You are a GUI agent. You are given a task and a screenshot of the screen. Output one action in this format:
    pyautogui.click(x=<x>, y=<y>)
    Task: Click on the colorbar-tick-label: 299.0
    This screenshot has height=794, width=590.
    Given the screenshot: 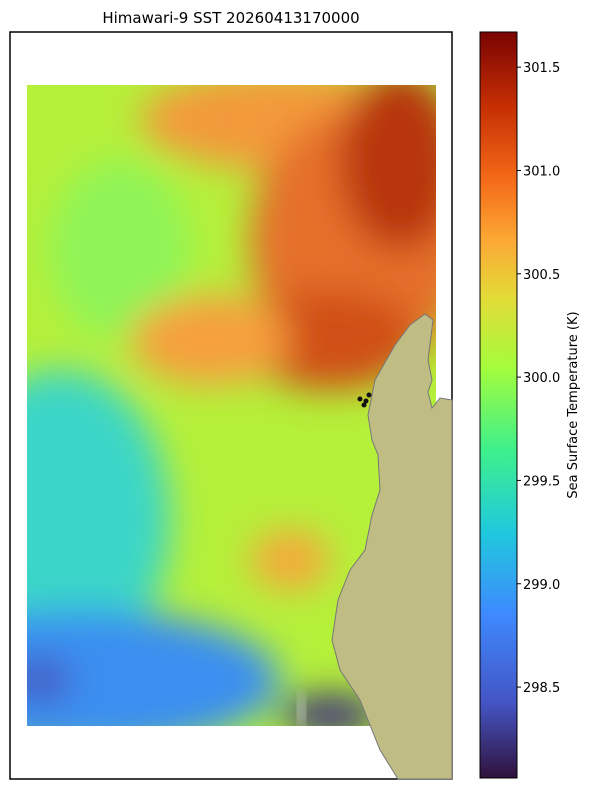 What is the action you would take?
    pyautogui.click(x=541, y=585)
    